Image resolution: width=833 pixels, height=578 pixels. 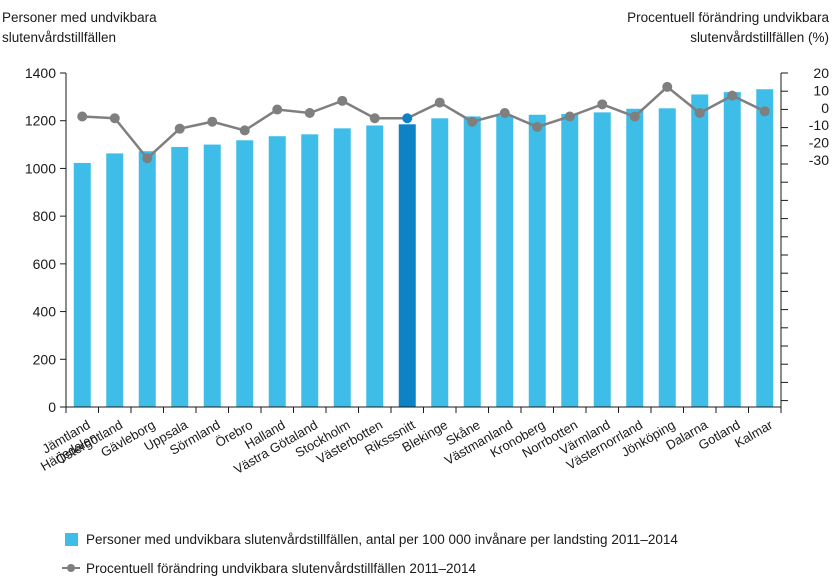 I want to click on line-path, so click(x=424, y=123).